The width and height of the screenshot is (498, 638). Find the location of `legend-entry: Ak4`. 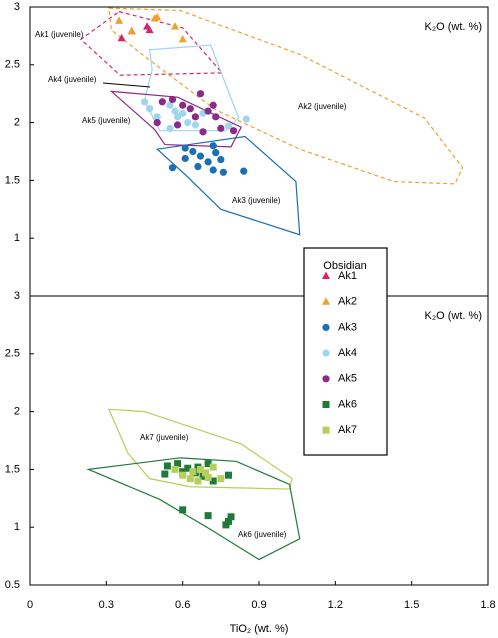

legend-entry: Ak4 is located at coordinates (339, 353).